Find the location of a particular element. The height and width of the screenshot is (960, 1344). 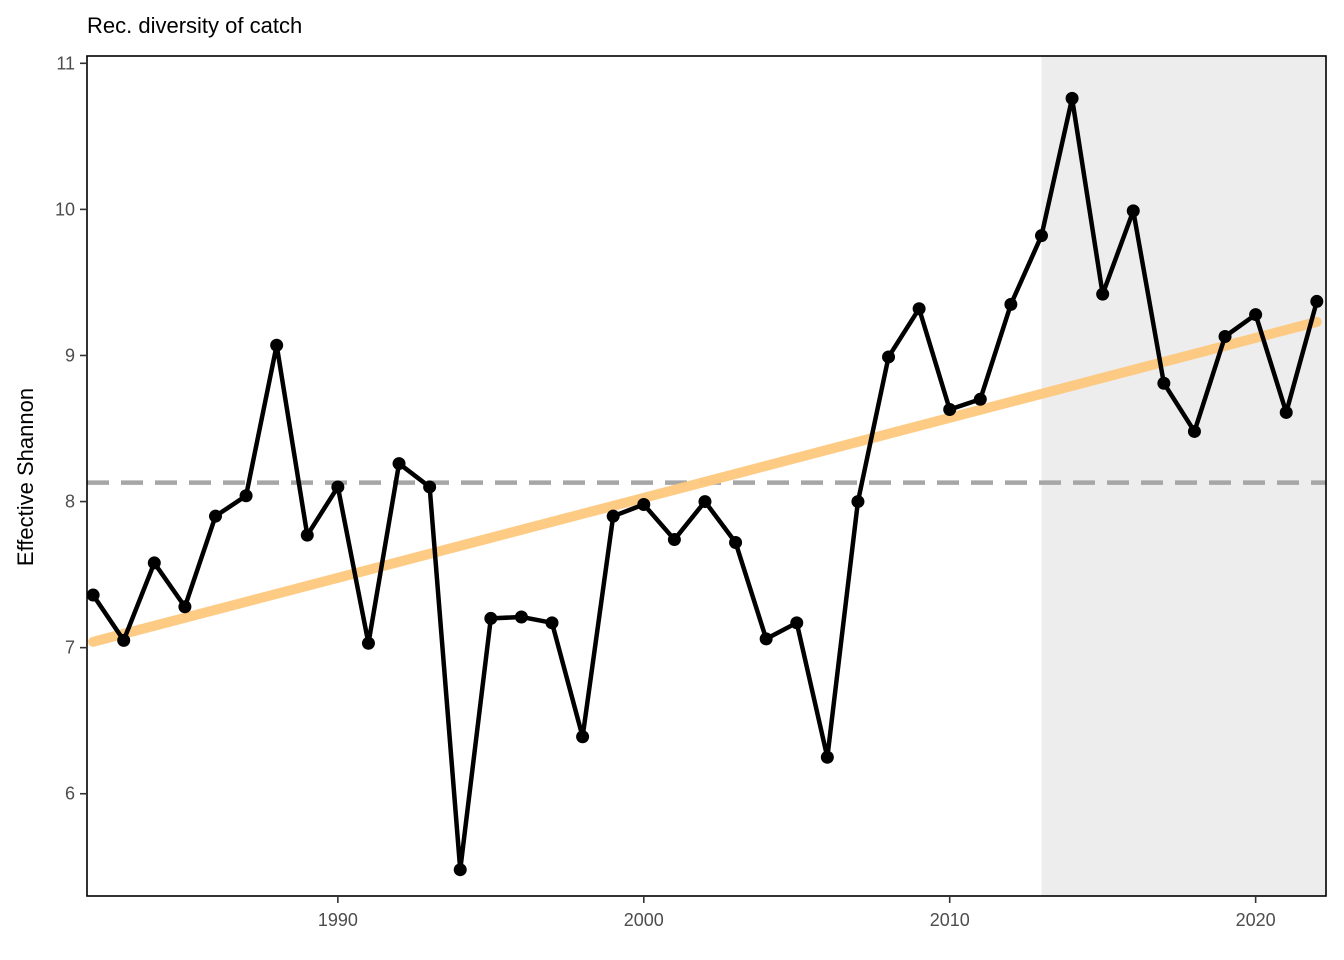

y-tick-label: 9 is located at coordinates (70, 355).